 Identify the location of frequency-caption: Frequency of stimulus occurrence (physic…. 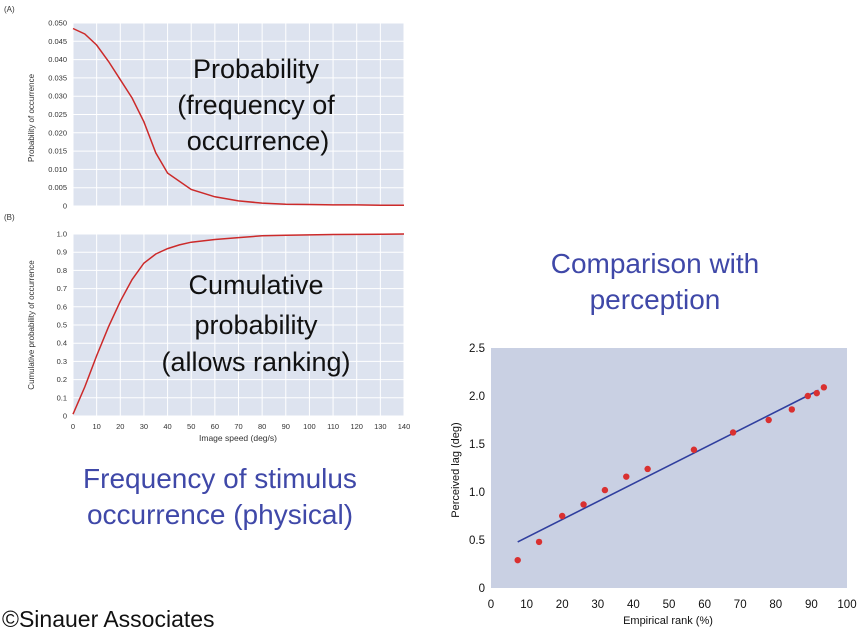
(220, 496).